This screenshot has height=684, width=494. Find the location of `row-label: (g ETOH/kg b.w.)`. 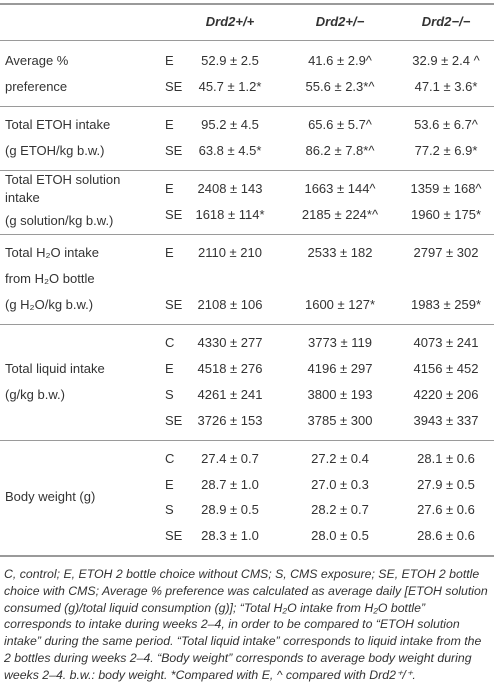

row-label: (g ETOH/kg b.w.) is located at coordinates (55, 150).